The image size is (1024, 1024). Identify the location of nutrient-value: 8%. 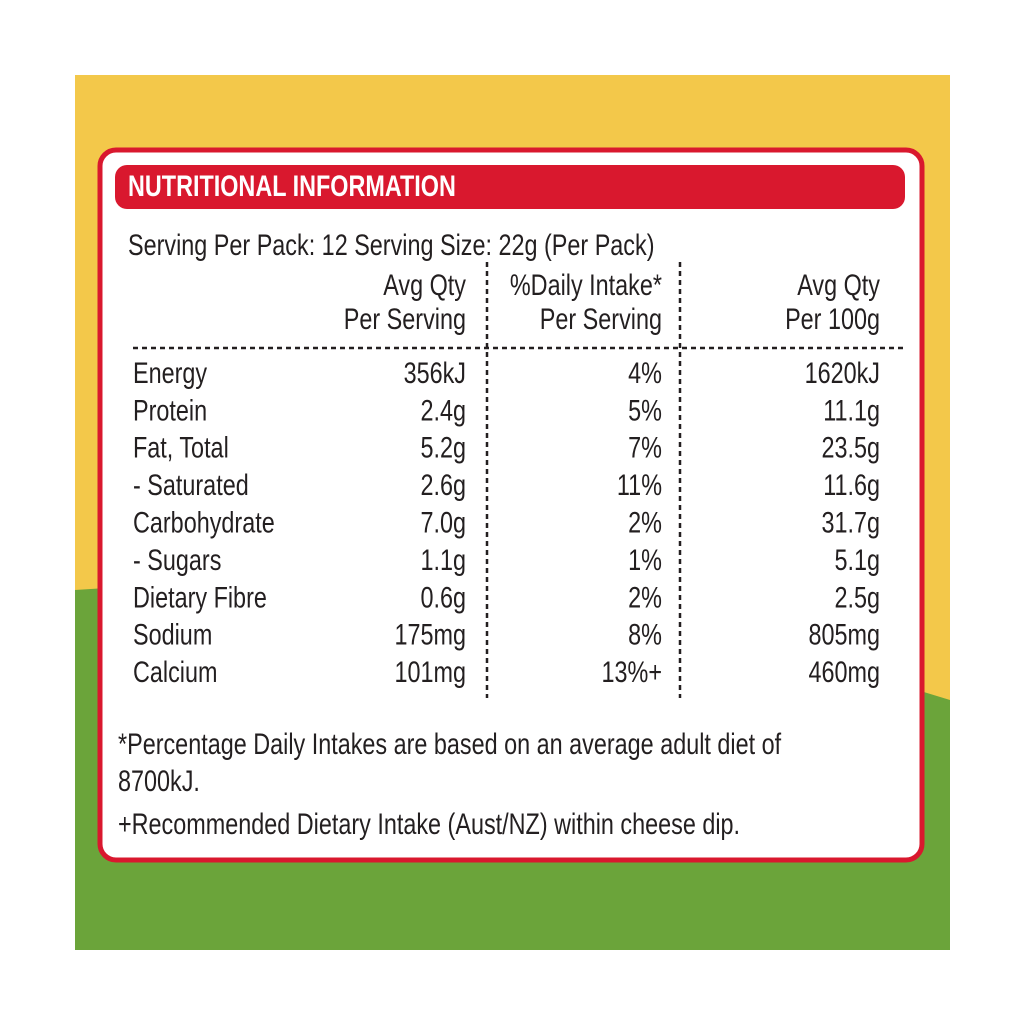
(645, 634).